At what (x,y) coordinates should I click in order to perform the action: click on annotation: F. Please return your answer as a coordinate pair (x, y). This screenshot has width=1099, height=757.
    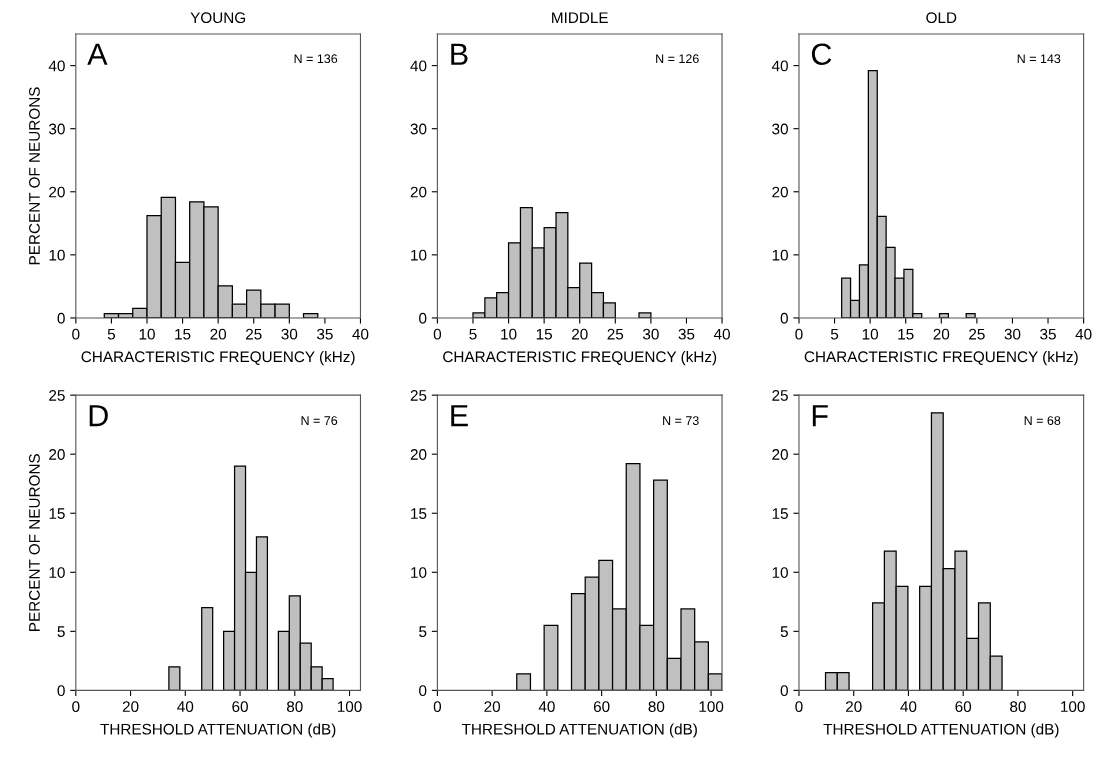
    Looking at the image, I should click on (820, 416).